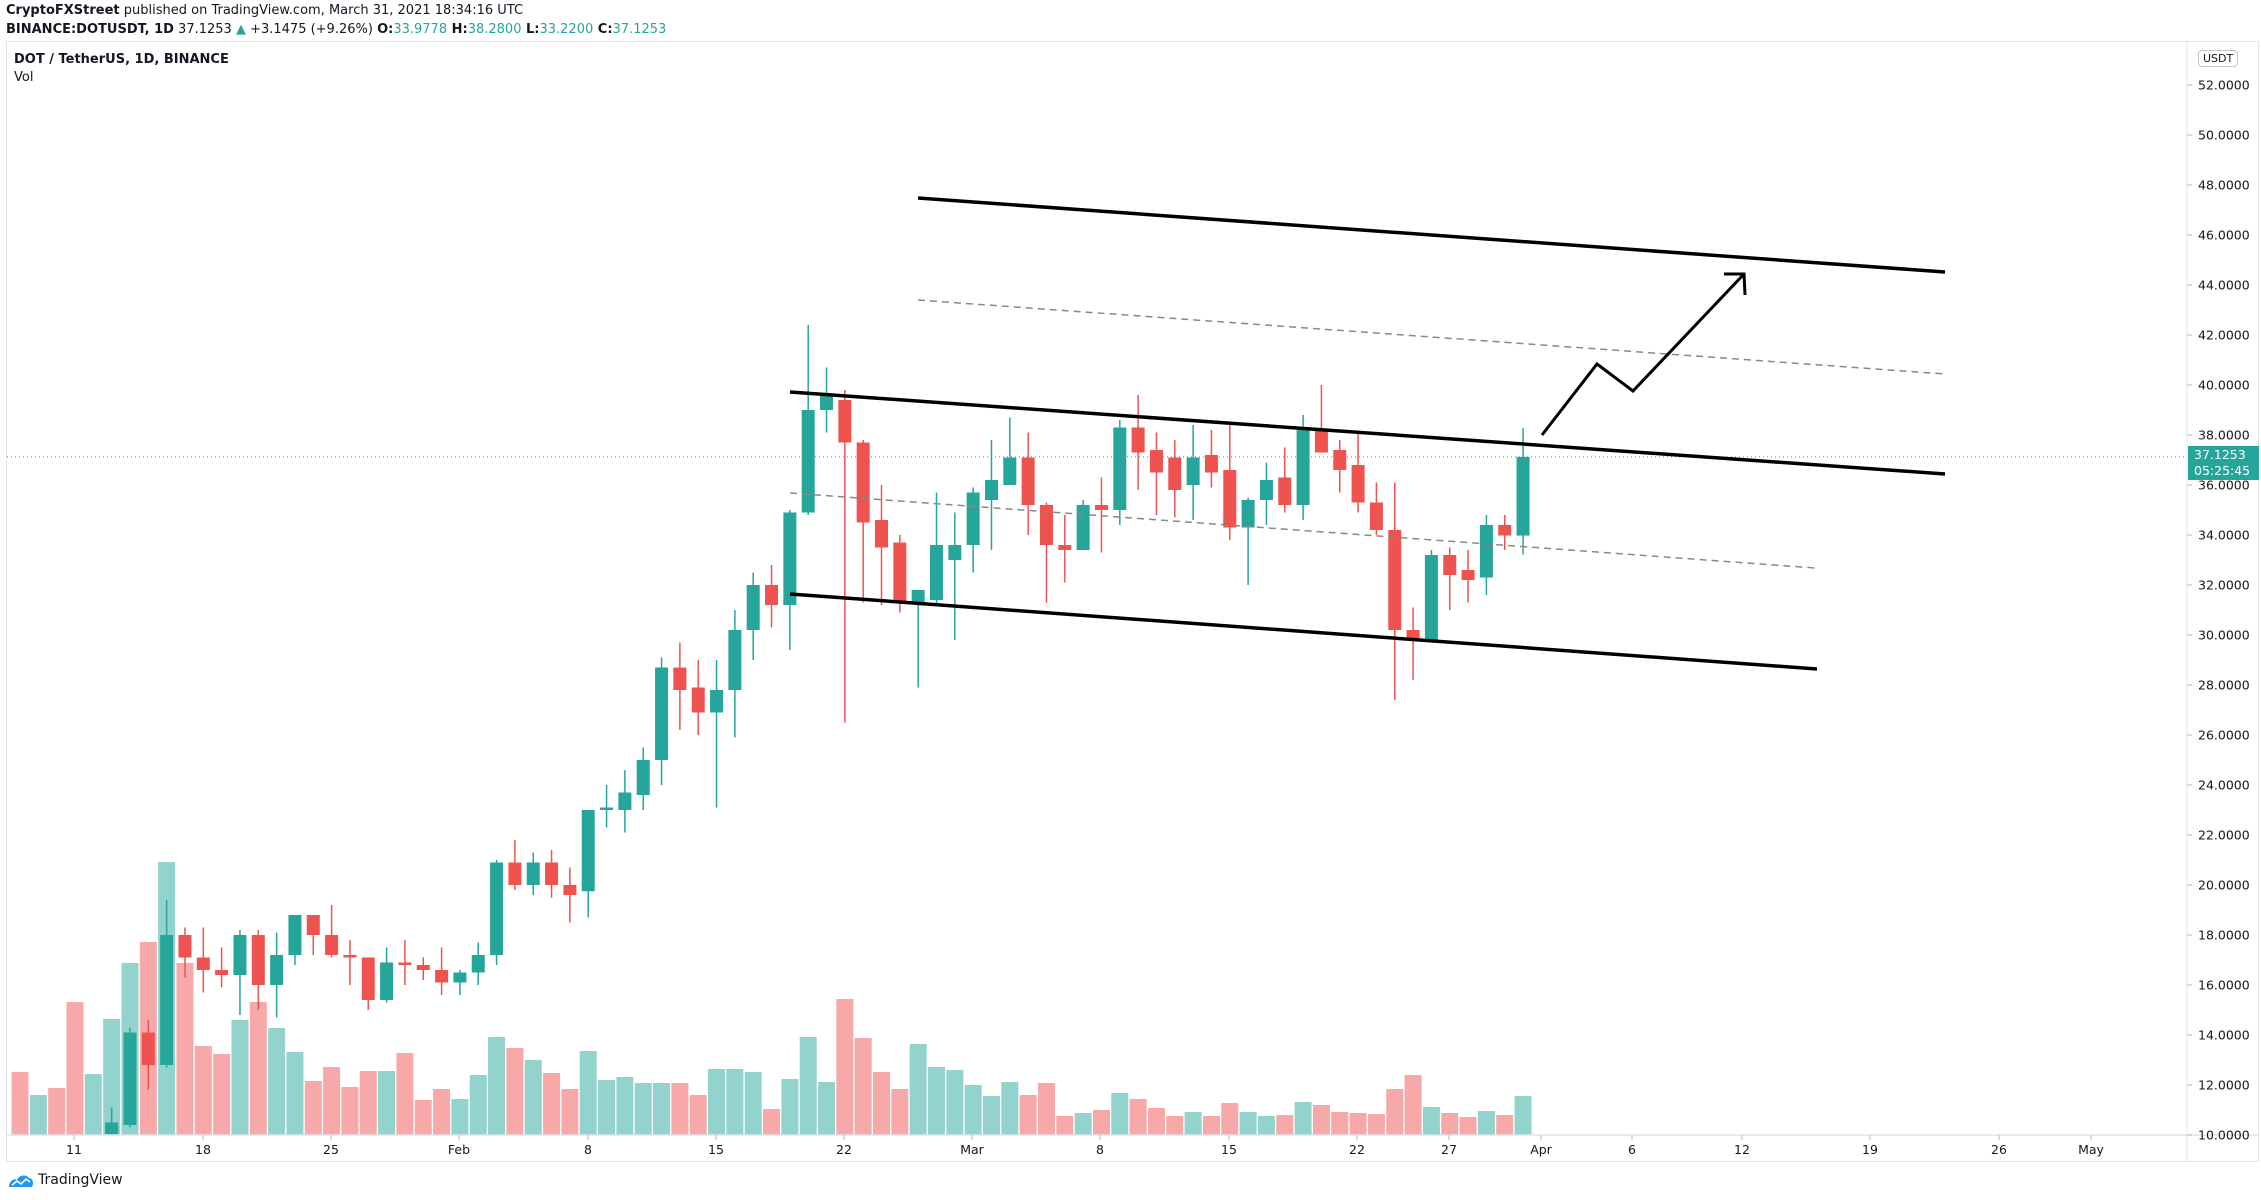  Describe the element at coordinates (1632, 1149) in the screenshot. I see `x-tick-label: 6` at that location.